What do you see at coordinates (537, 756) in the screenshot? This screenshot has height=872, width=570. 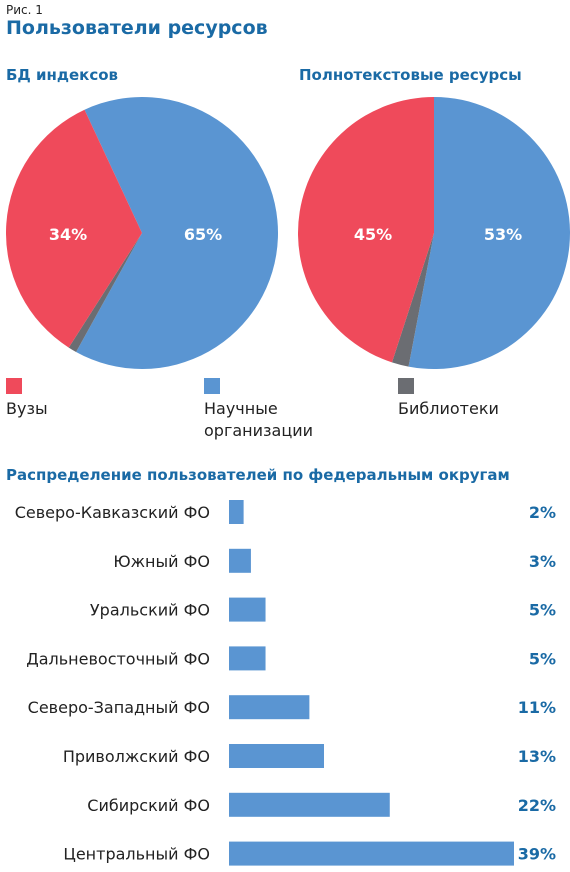 I see `bar-value-label: 13%` at bounding box center [537, 756].